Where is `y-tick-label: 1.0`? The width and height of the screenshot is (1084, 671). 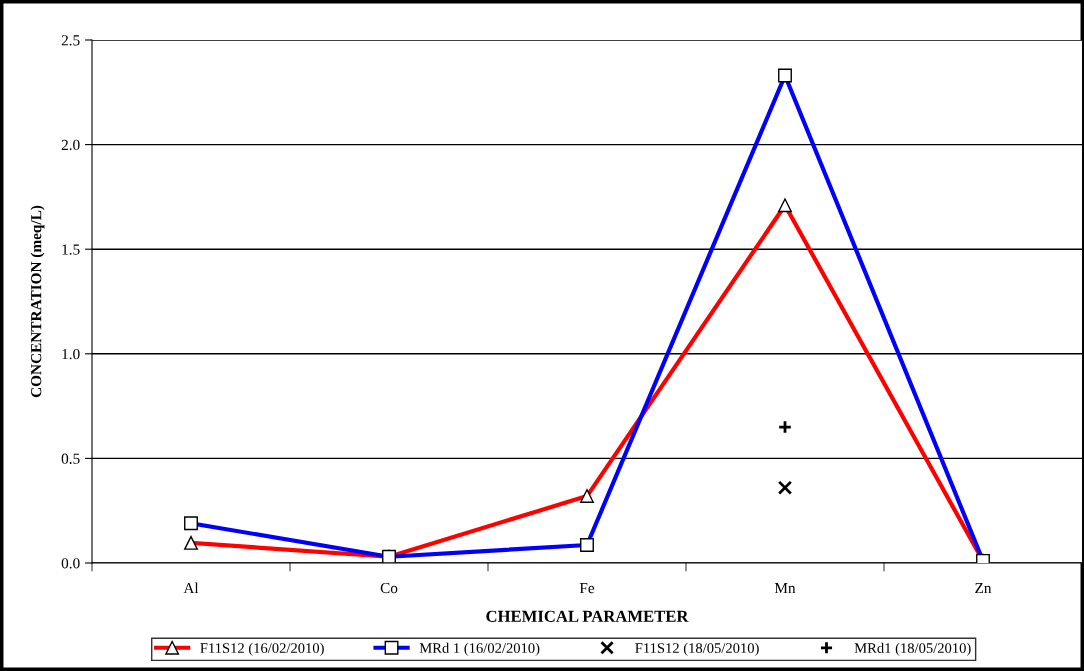 y-tick-label: 1.0 is located at coordinates (71, 354).